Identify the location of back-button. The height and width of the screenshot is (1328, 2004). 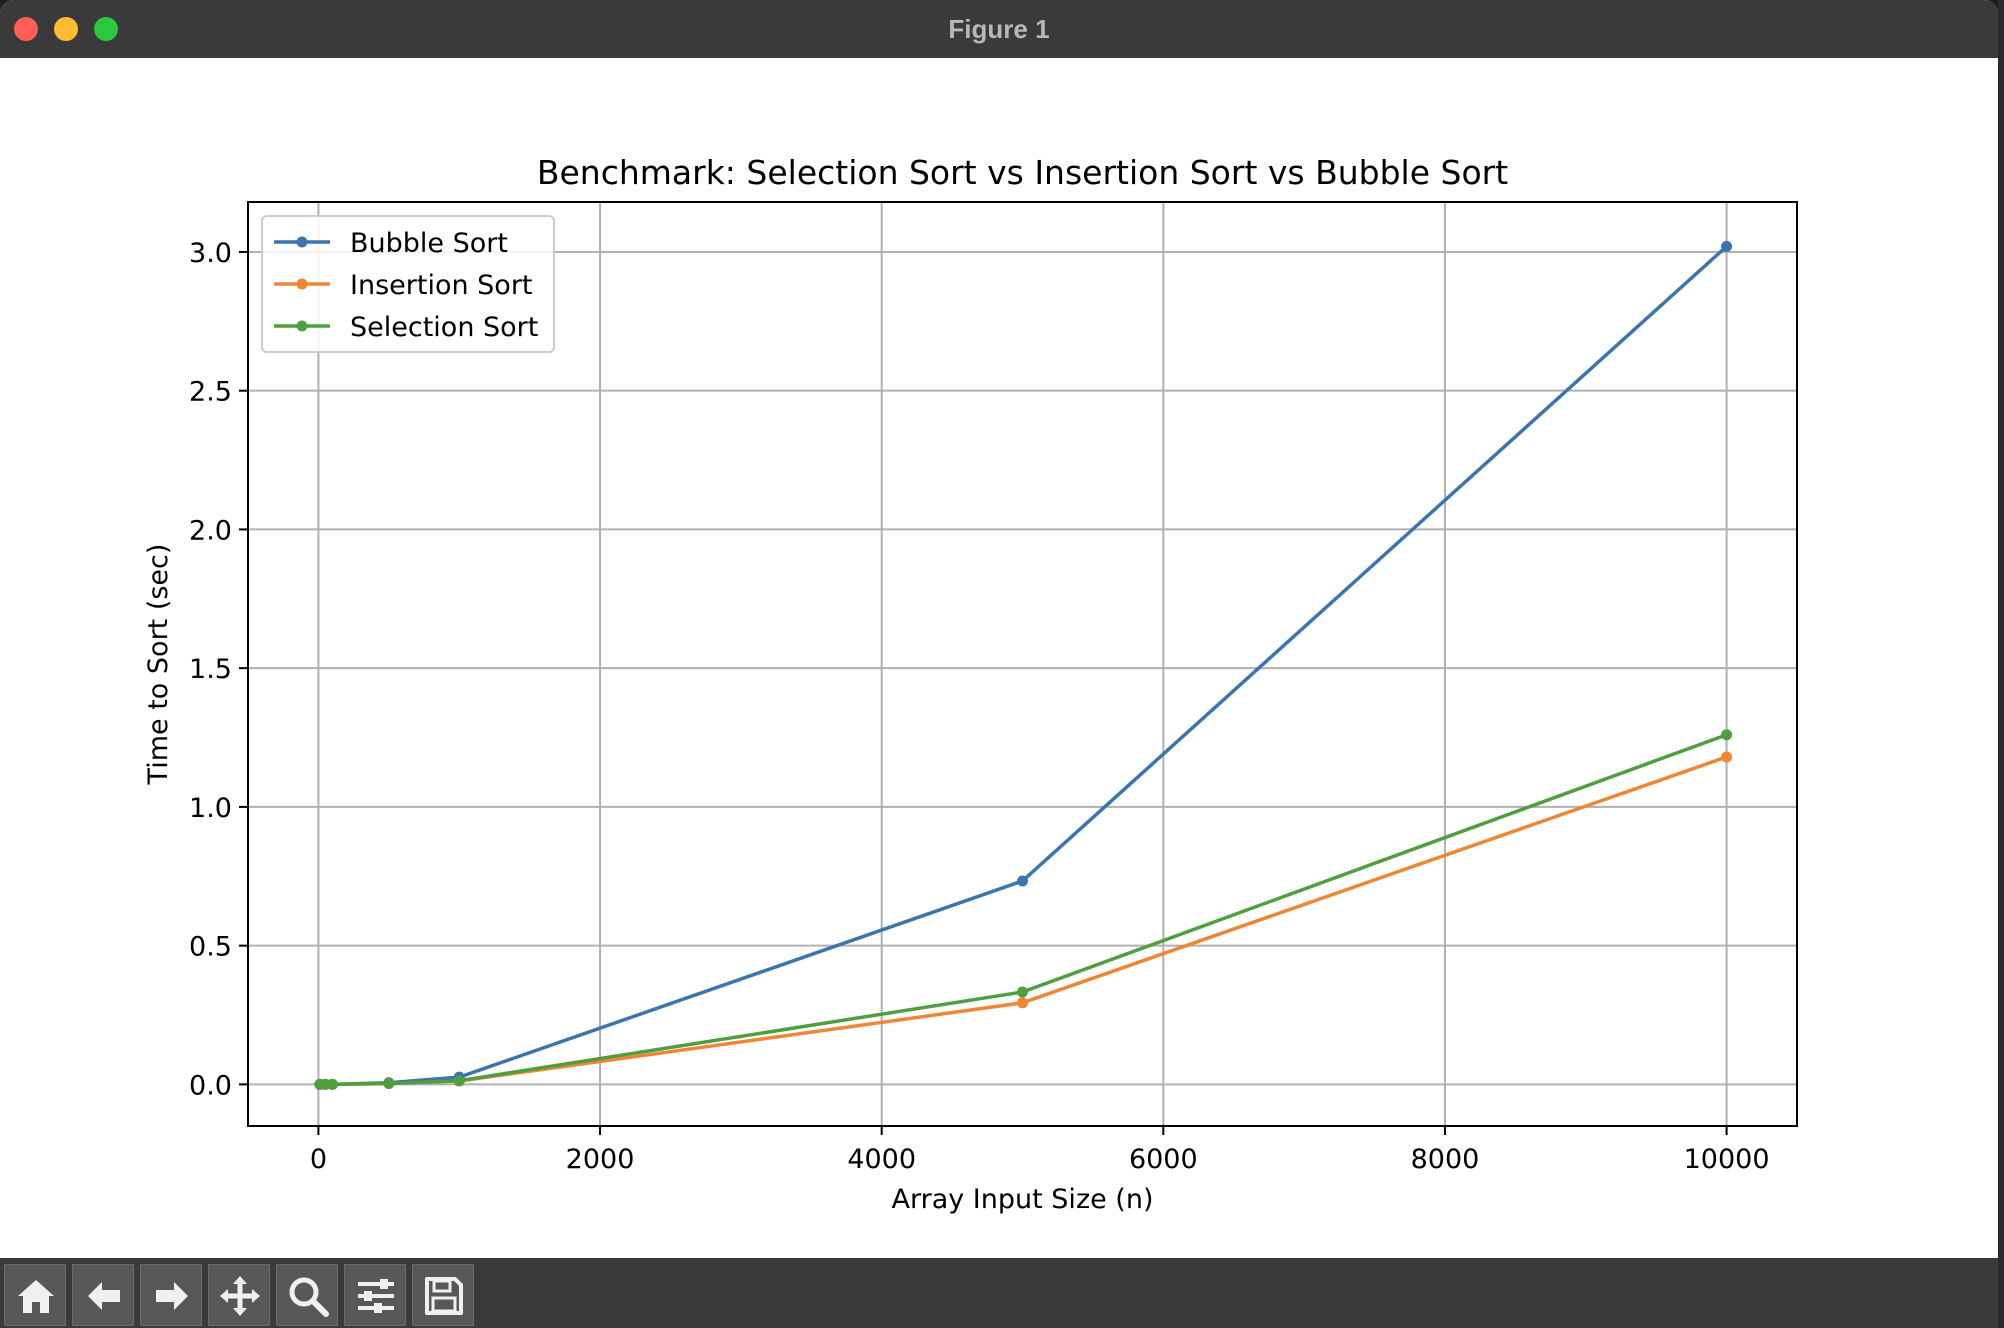
(103, 1295).